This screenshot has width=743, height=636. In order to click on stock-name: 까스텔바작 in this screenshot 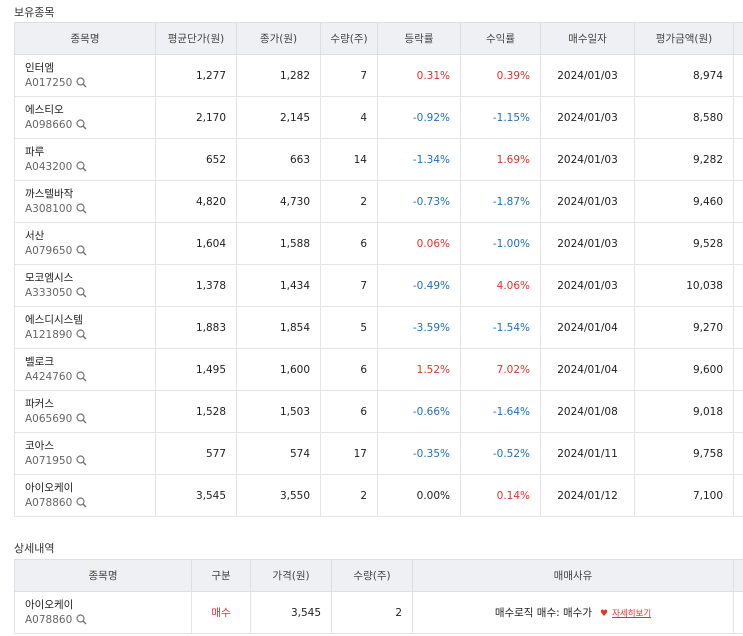, I will do `click(49, 193)`.